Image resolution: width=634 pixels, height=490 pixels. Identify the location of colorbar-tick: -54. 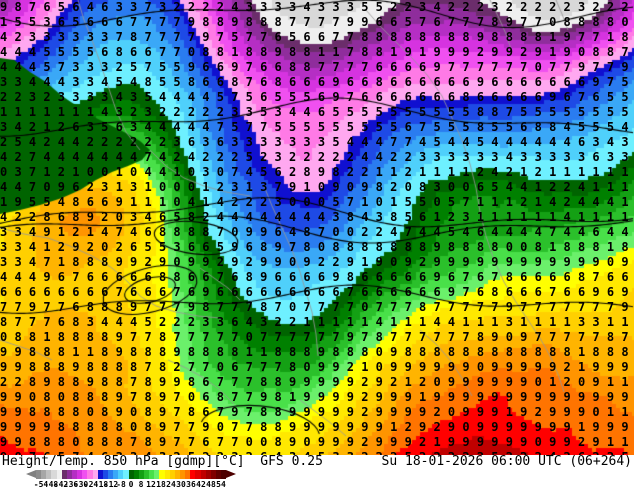
(41, 484).